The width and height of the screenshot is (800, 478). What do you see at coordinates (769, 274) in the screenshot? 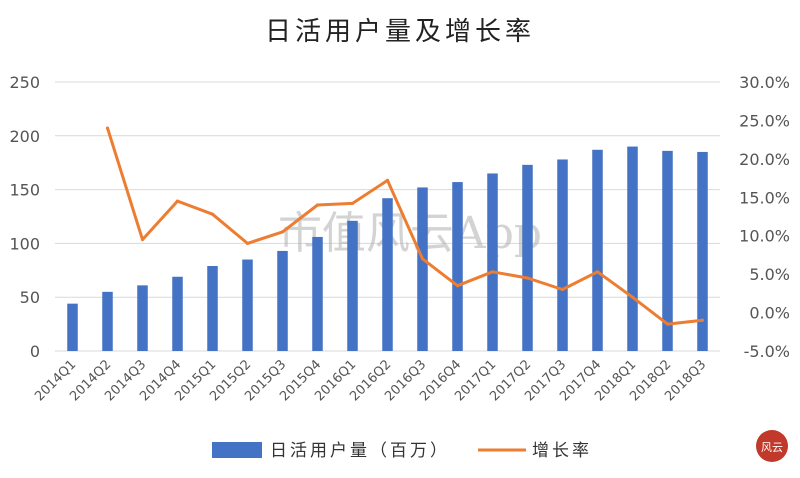
I see `right-tick-label: 5.0%` at bounding box center [769, 274].